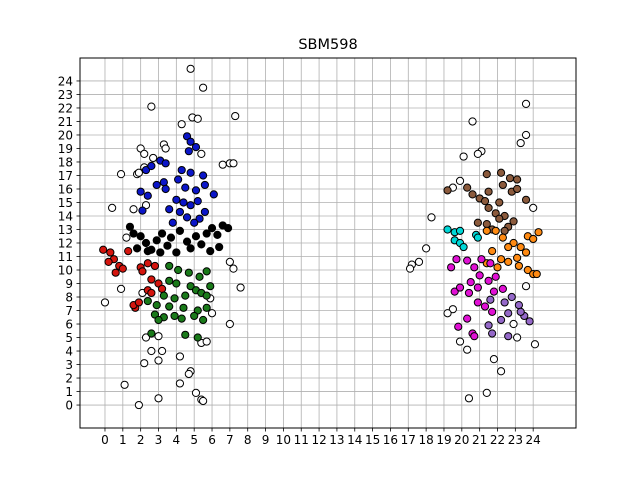 The image size is (640, 484). I want to click on y-tick-label: 15, so click(65, 203).